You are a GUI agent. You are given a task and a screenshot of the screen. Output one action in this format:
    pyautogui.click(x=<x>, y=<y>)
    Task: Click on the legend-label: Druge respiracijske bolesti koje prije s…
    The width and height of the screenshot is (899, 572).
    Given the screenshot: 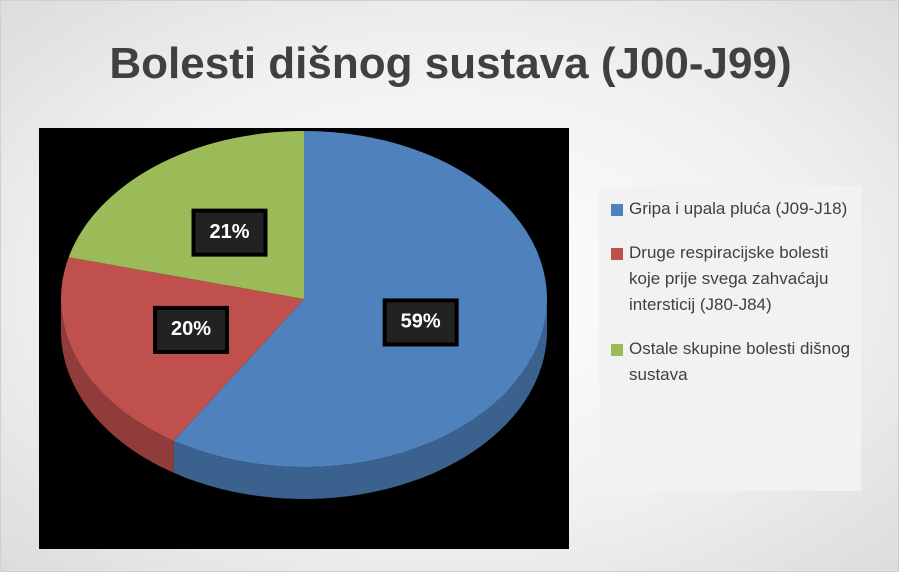 What is the action you would take?
    pyautogui.click(x=729, y=278)
    